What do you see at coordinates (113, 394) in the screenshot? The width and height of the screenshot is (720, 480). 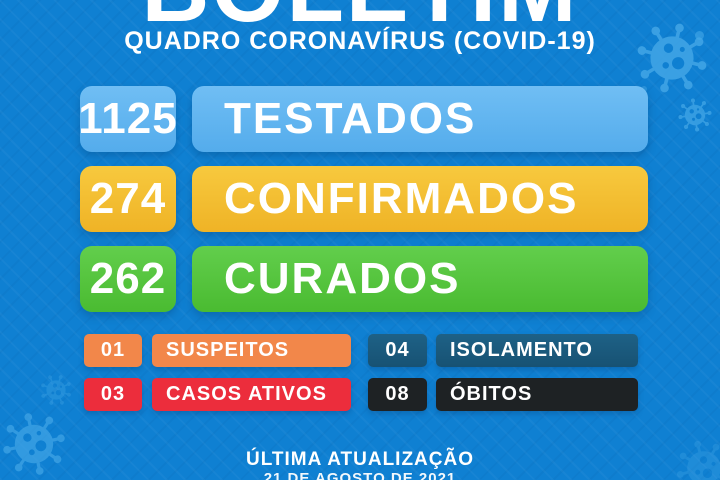 I see `stat-value-casos-ativos: 03` at bounding box center [113, 394].